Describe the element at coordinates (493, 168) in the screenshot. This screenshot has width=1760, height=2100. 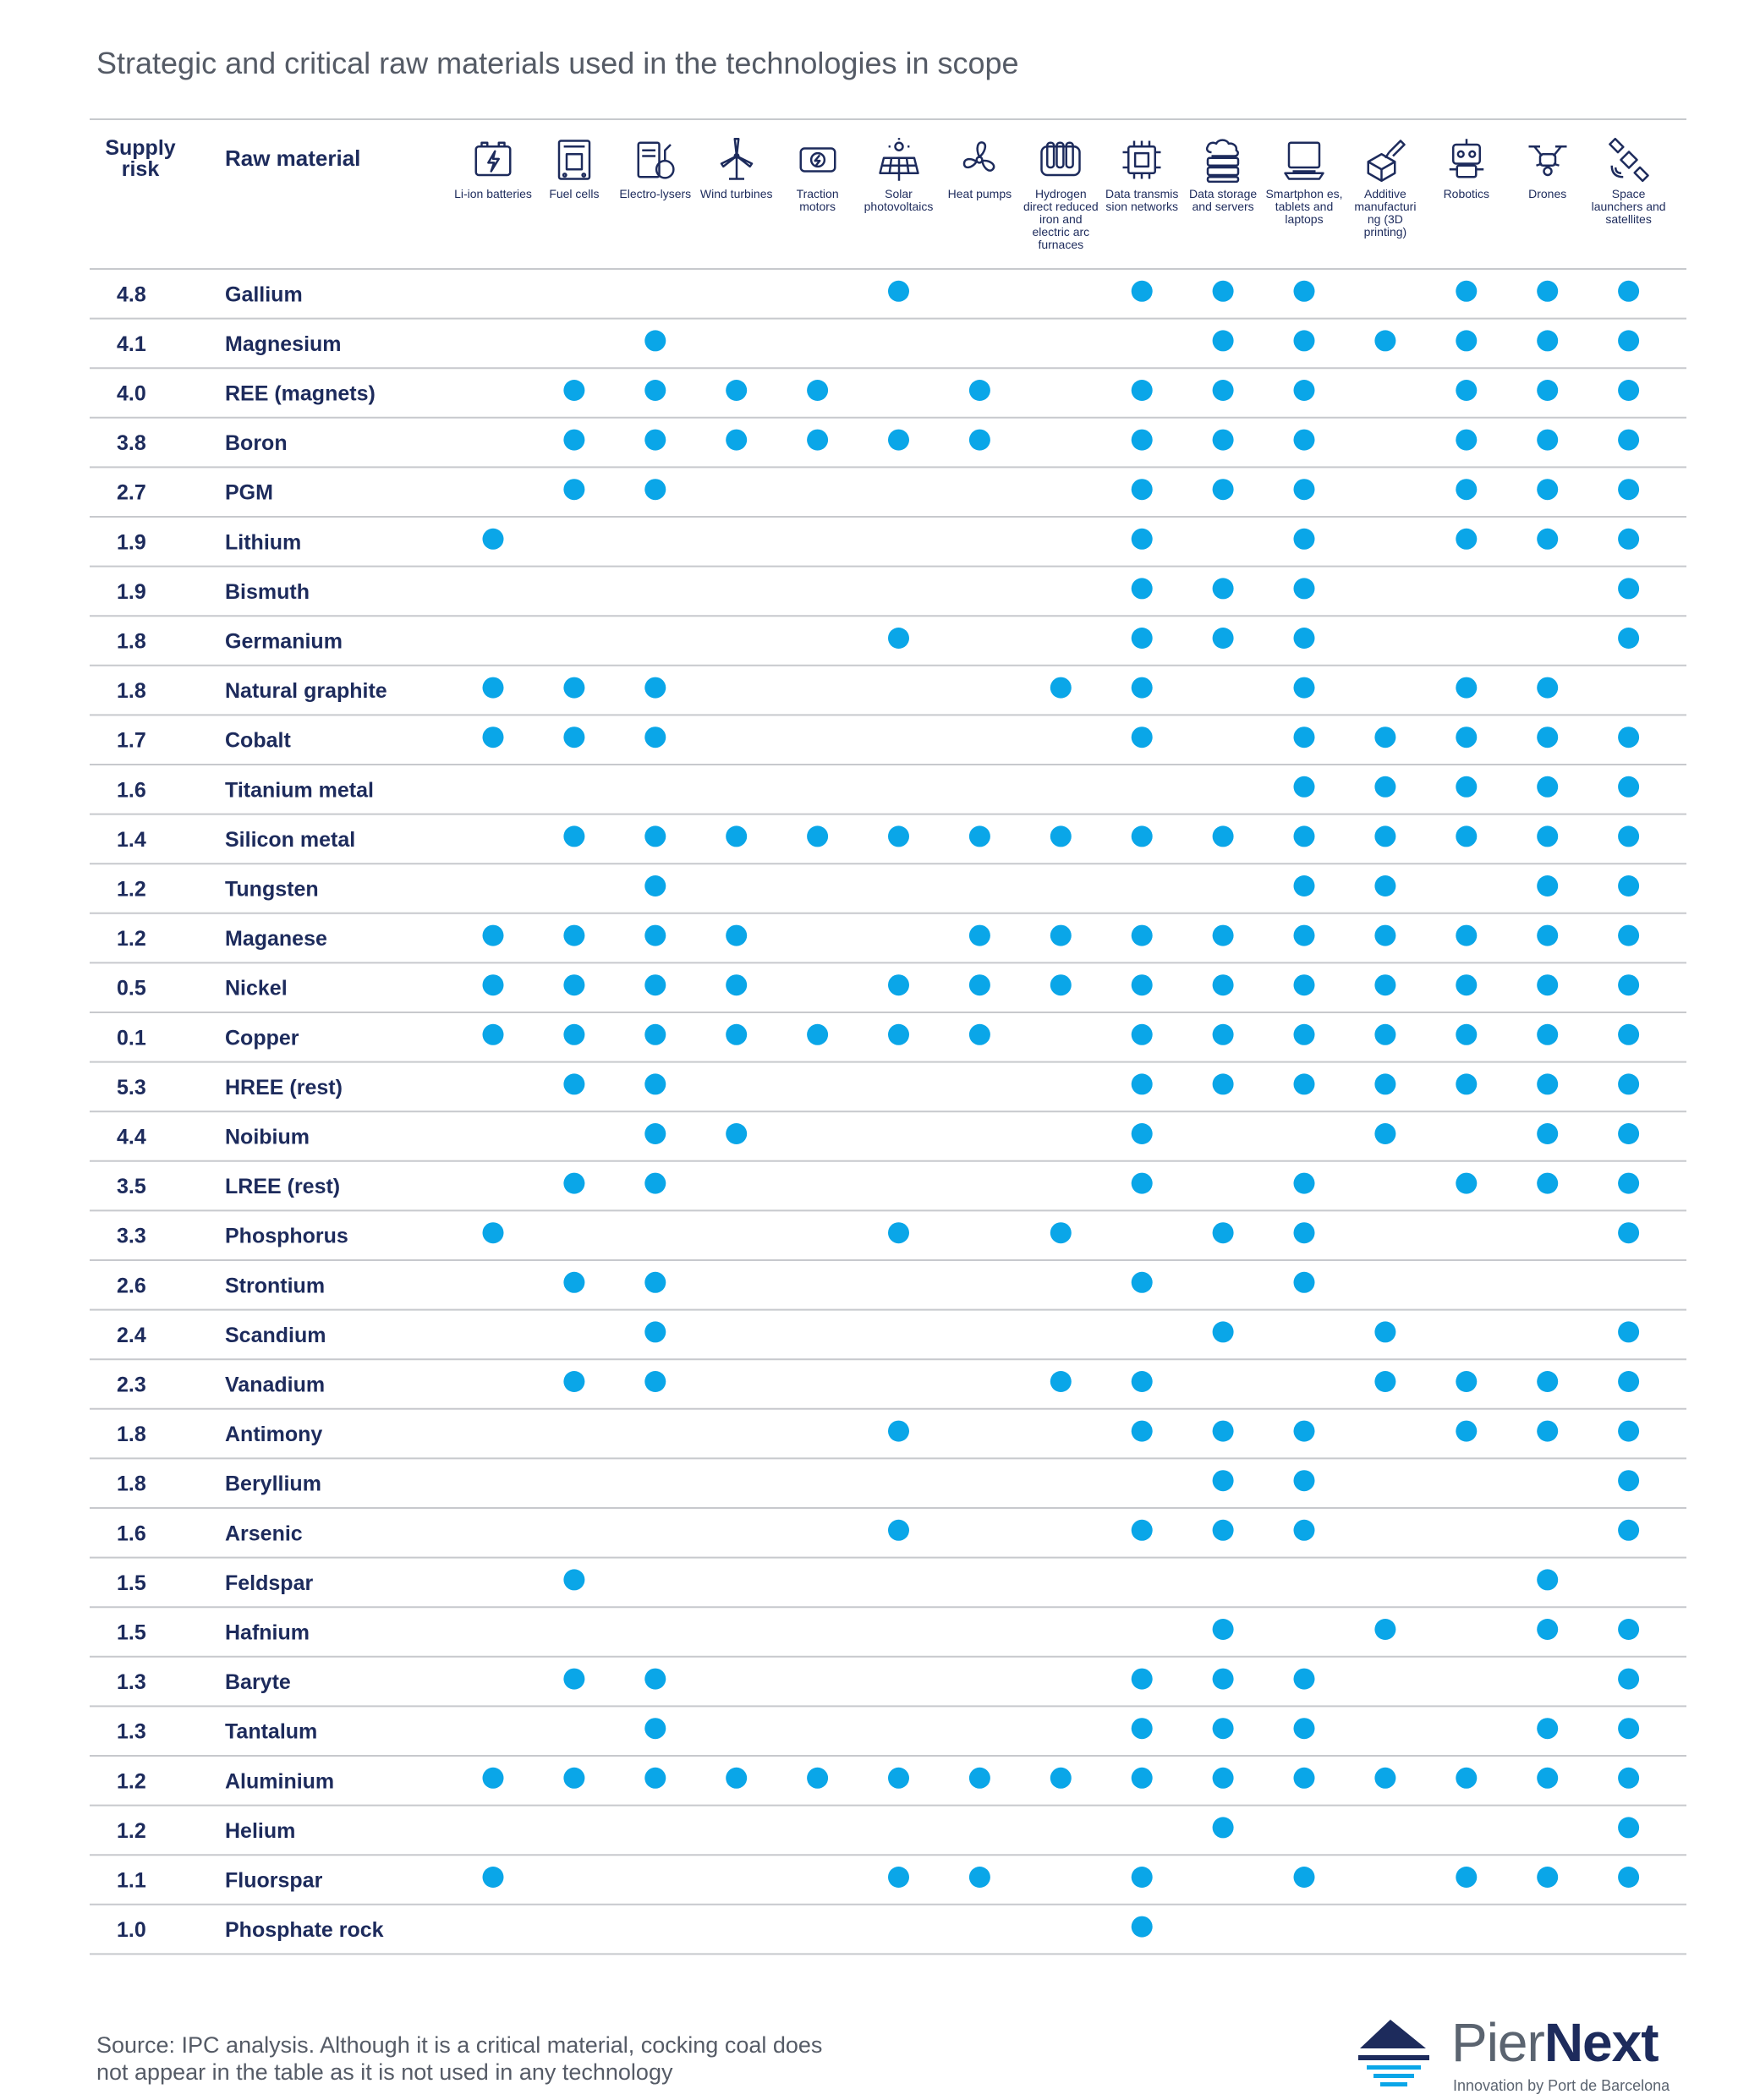
I see `technology-header: Li-ion batteries` at that location.